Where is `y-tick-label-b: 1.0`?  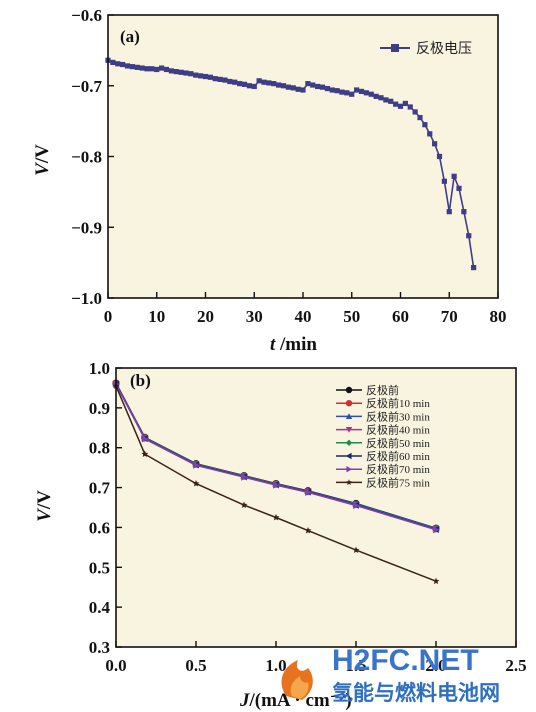 y-tick-label-b: 1.0 is located at coordinates (99, 368).